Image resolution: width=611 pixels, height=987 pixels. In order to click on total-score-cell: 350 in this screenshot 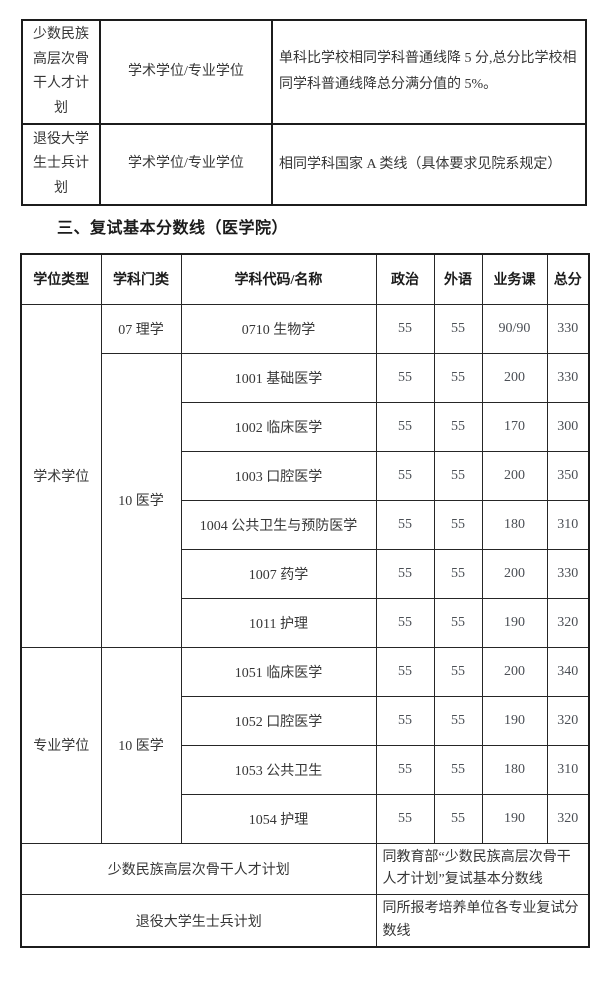, I will do `click(568, 475)`.